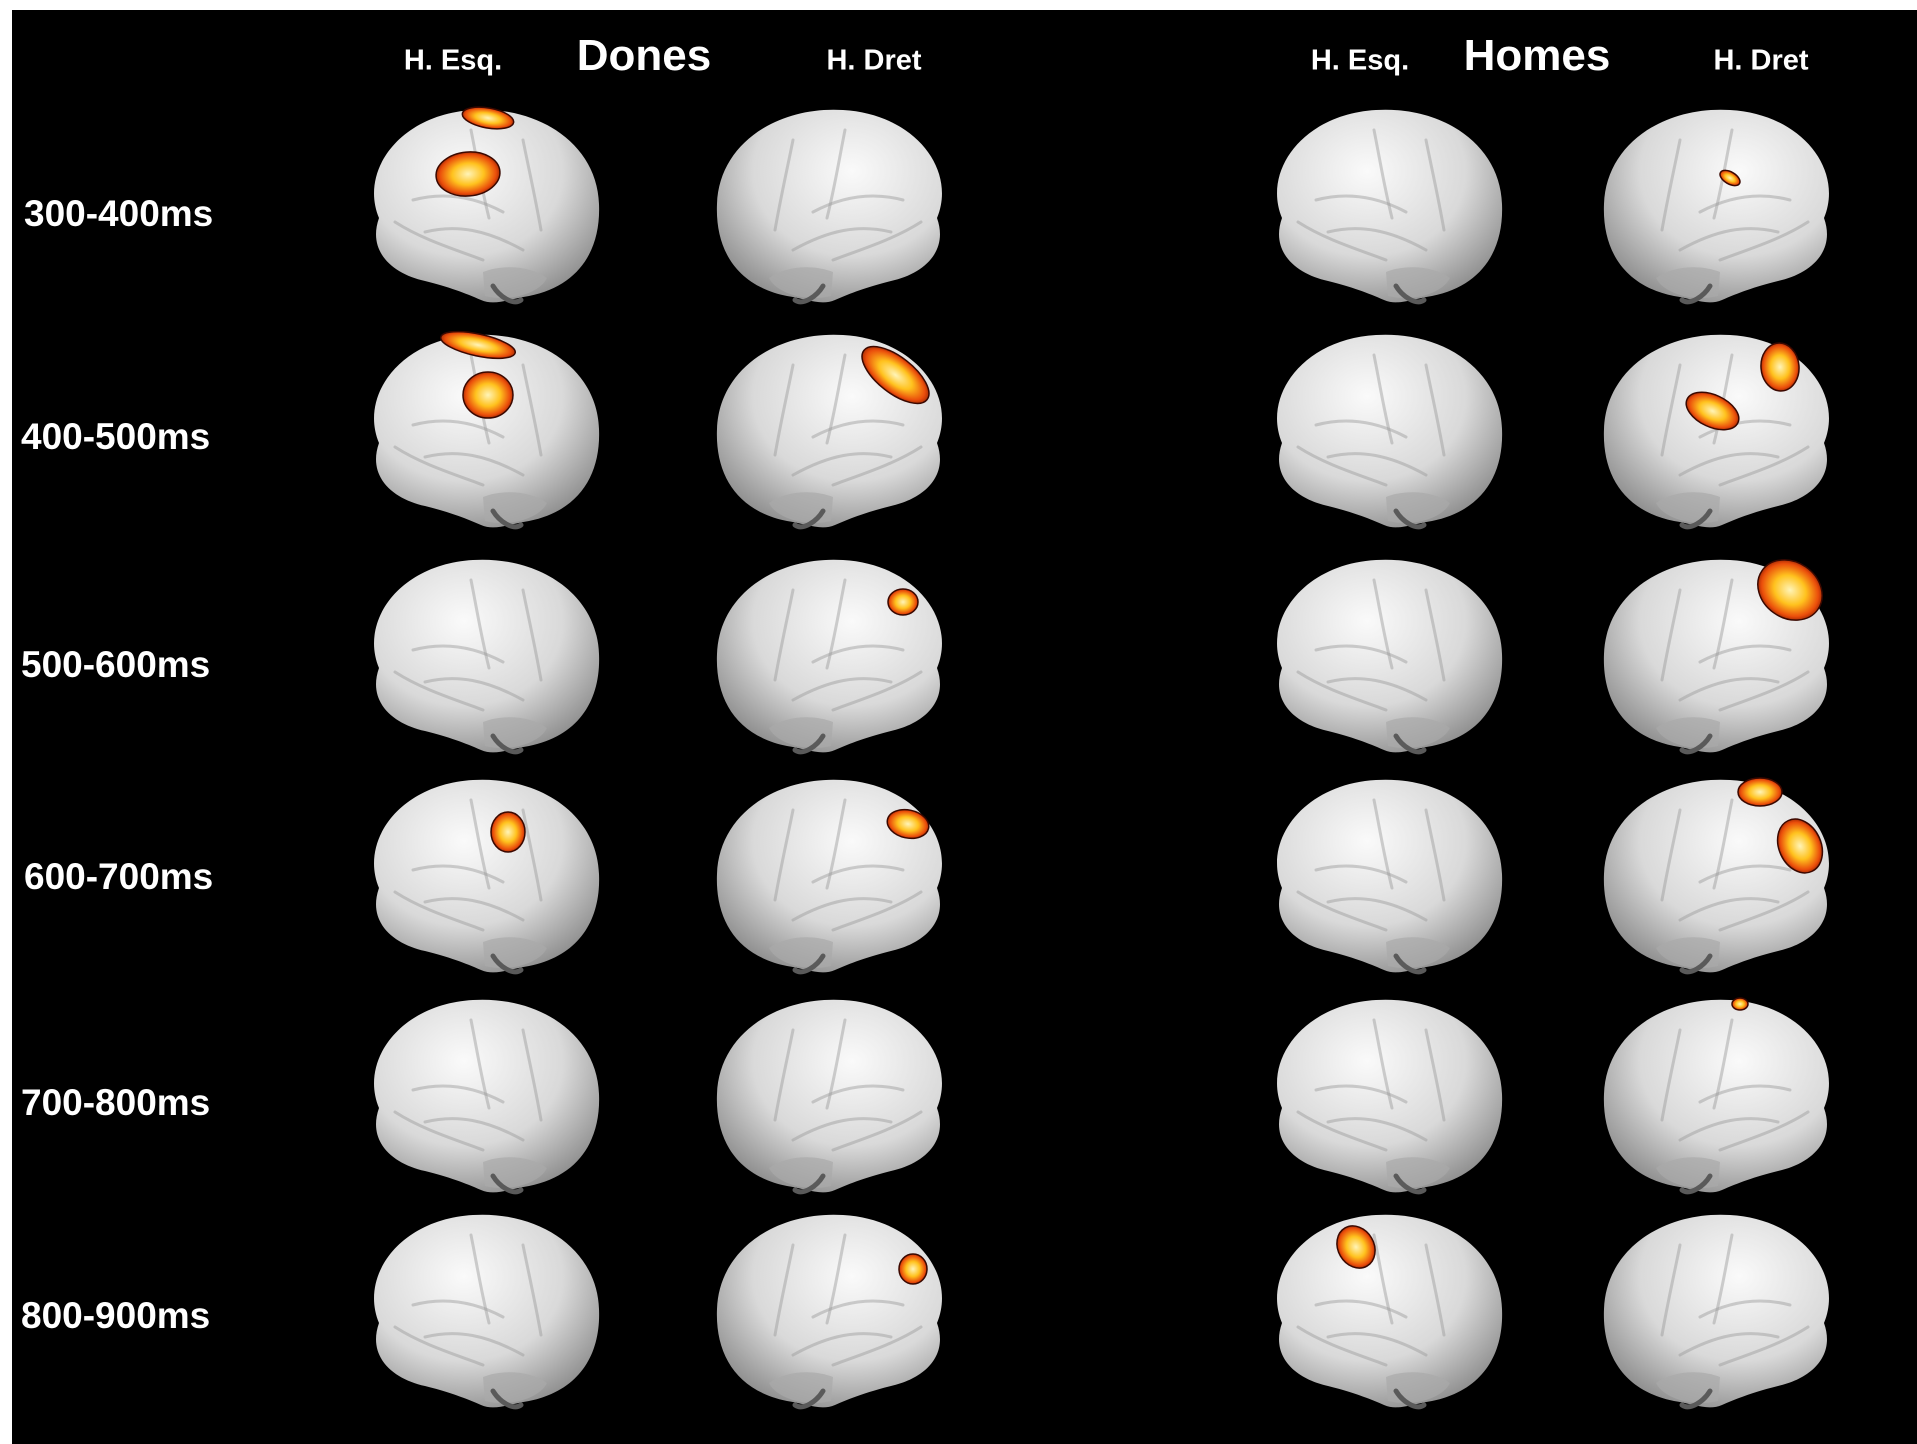 This screenshot has width=1917, height=1444. I want to click on time-window-label: 500-600ms, so click(116, 664).